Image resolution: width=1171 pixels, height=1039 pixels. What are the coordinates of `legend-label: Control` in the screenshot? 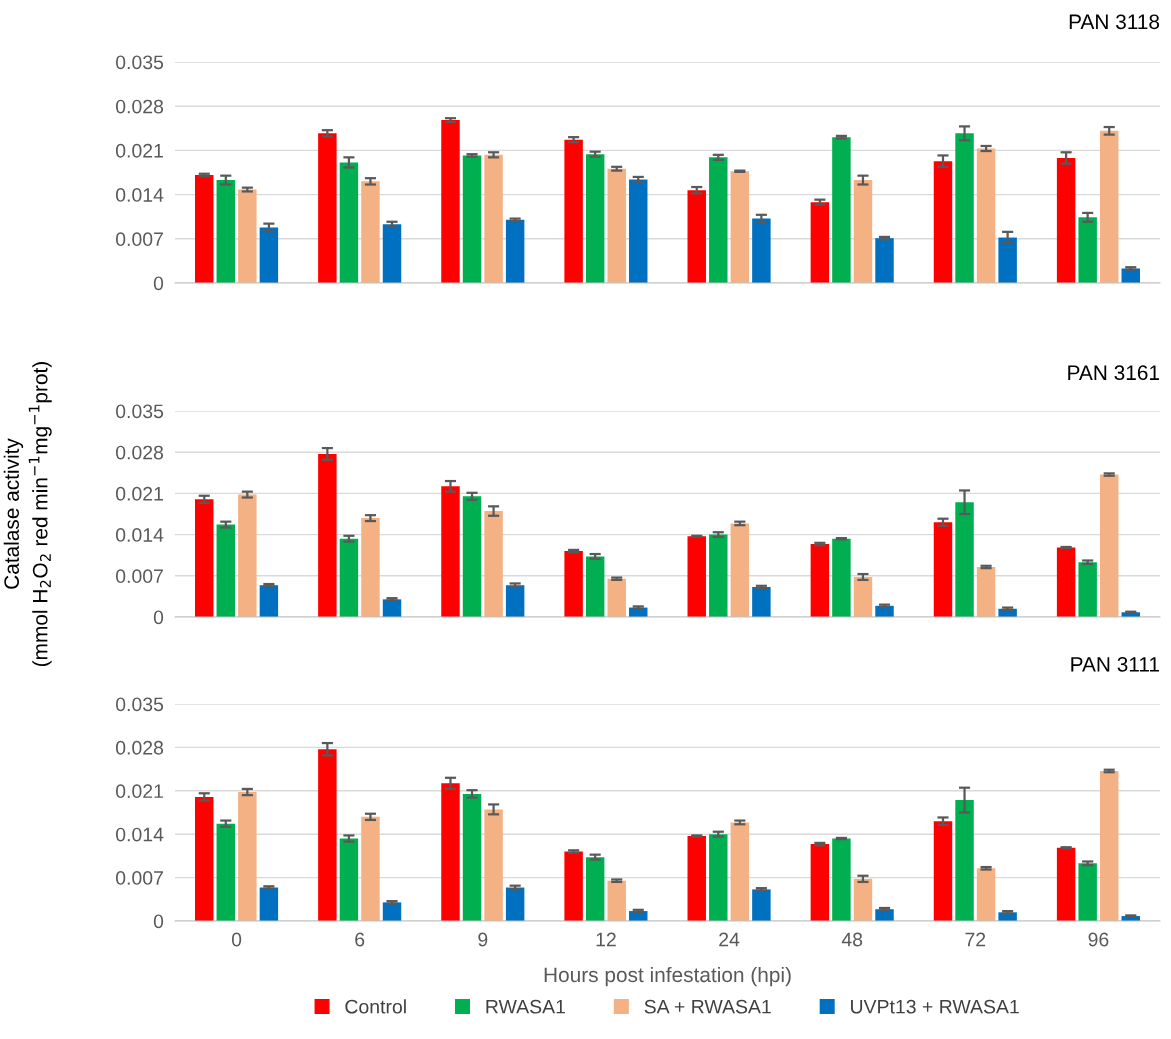 It's located at (375, 1006).